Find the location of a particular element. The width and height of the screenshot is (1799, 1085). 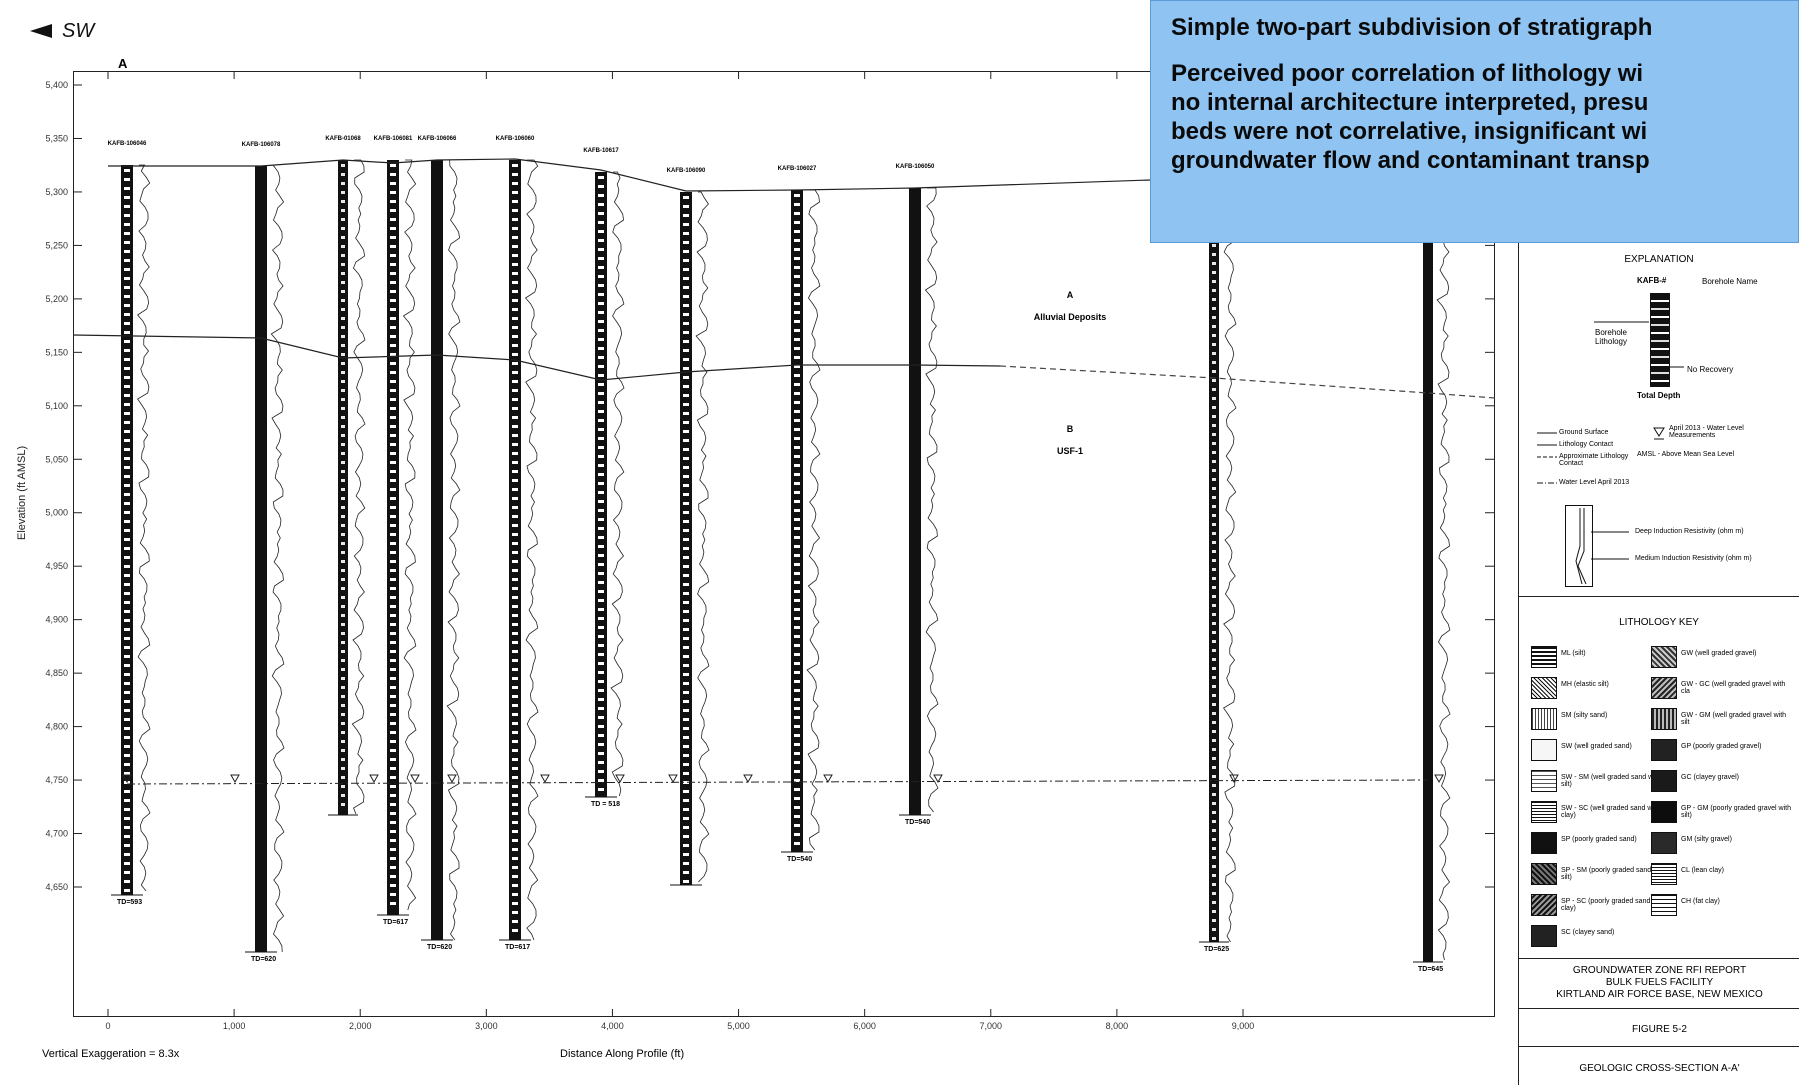

resistivity-log is located at coordinates (144, 528).